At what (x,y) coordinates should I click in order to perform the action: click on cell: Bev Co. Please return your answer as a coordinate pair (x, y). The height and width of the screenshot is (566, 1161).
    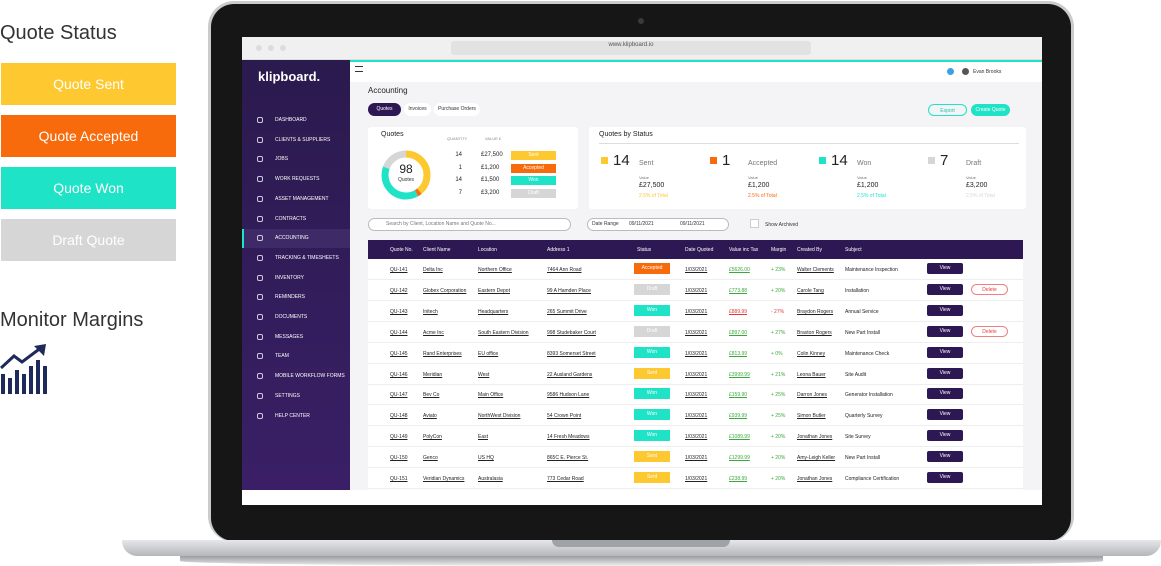
    Looking at the image, I should click on (431, 395).